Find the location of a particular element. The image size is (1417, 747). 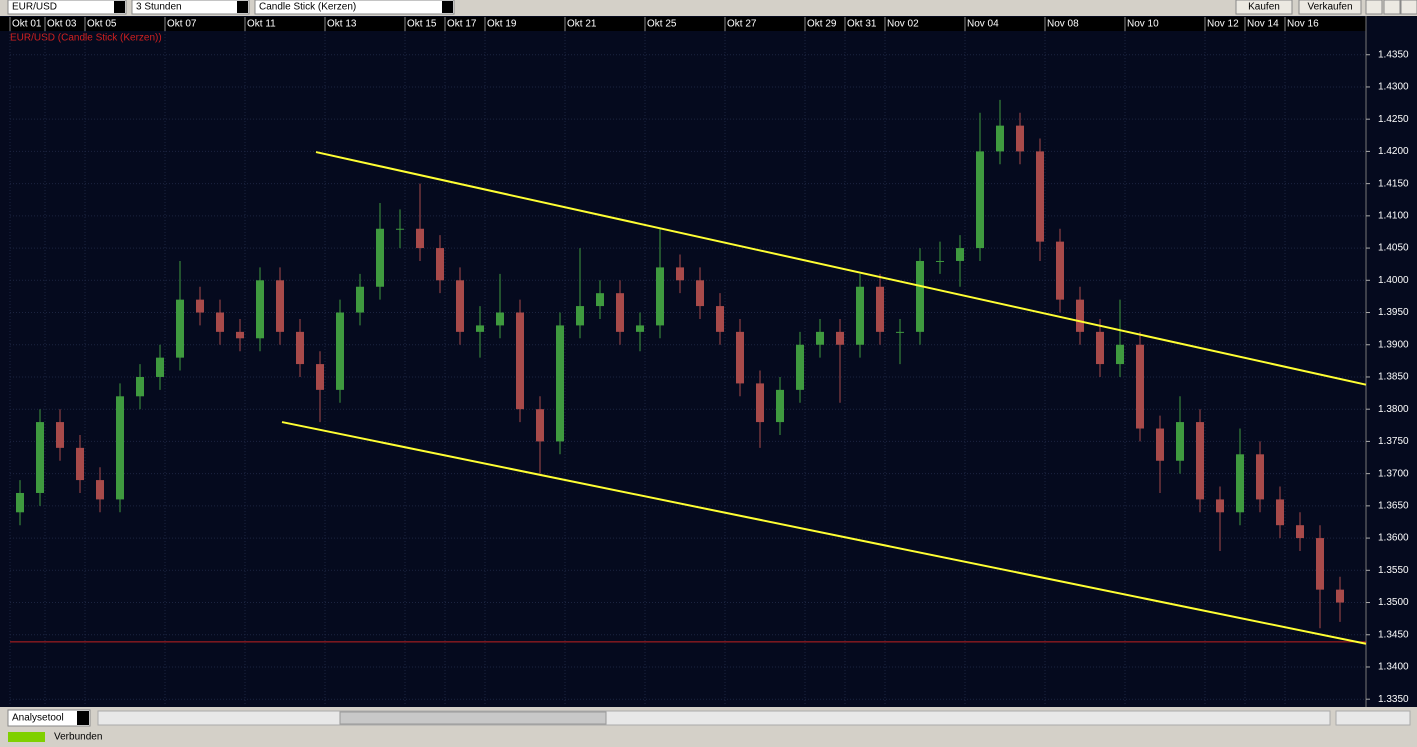

y-tick-label: 1.3650 is located at coordinates (1393, 506).